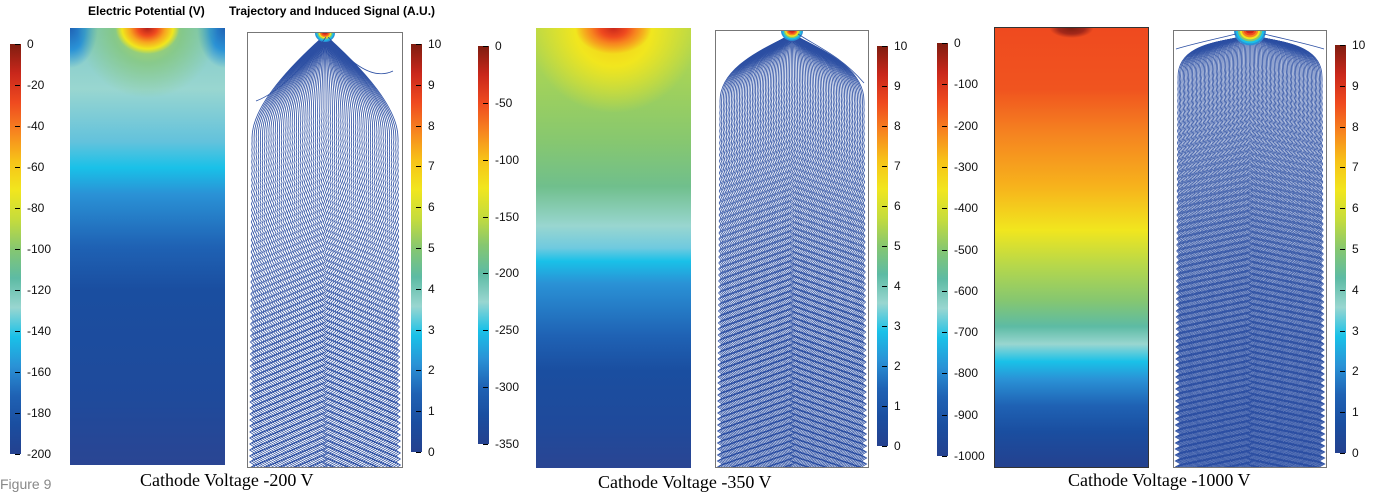  I want to click on colorbar-tick-label: -40, so click(29, 126).